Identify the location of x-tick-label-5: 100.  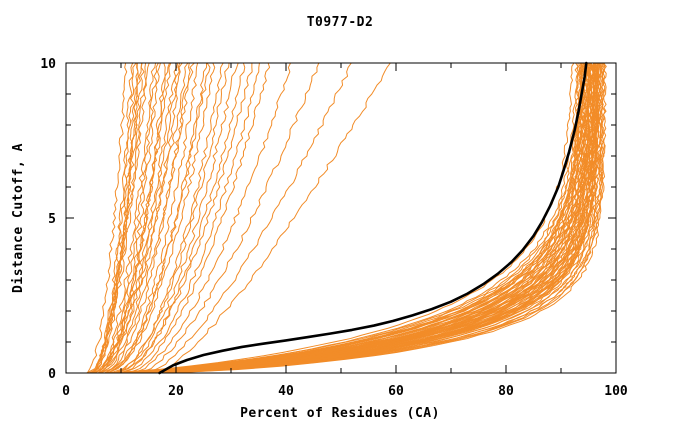
(616, 391).